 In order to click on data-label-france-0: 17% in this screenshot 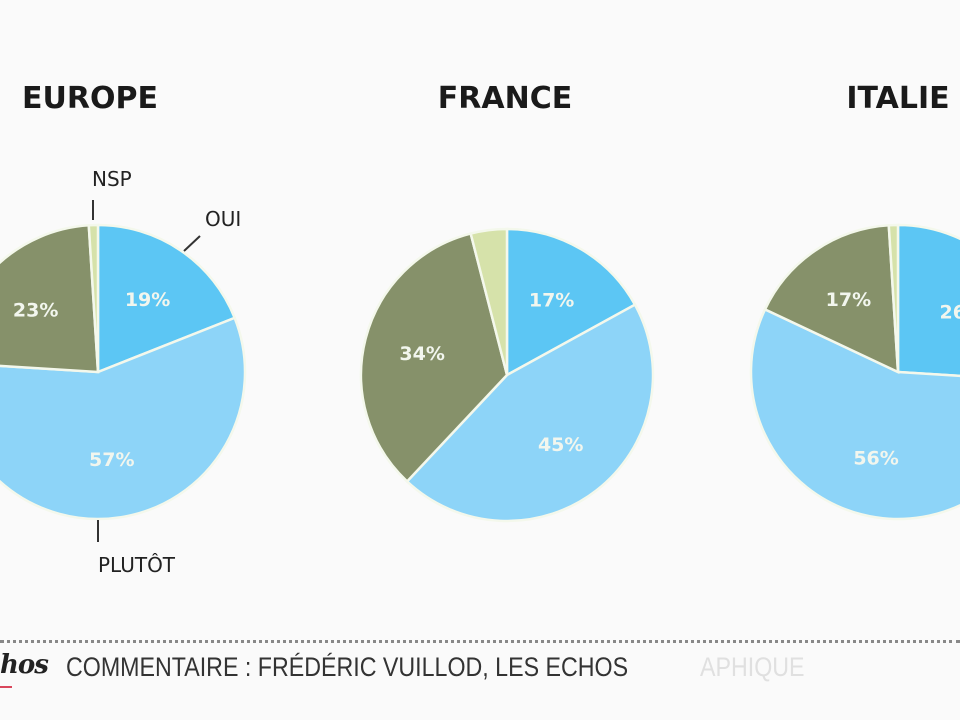, I will do `click(551, 301)`.